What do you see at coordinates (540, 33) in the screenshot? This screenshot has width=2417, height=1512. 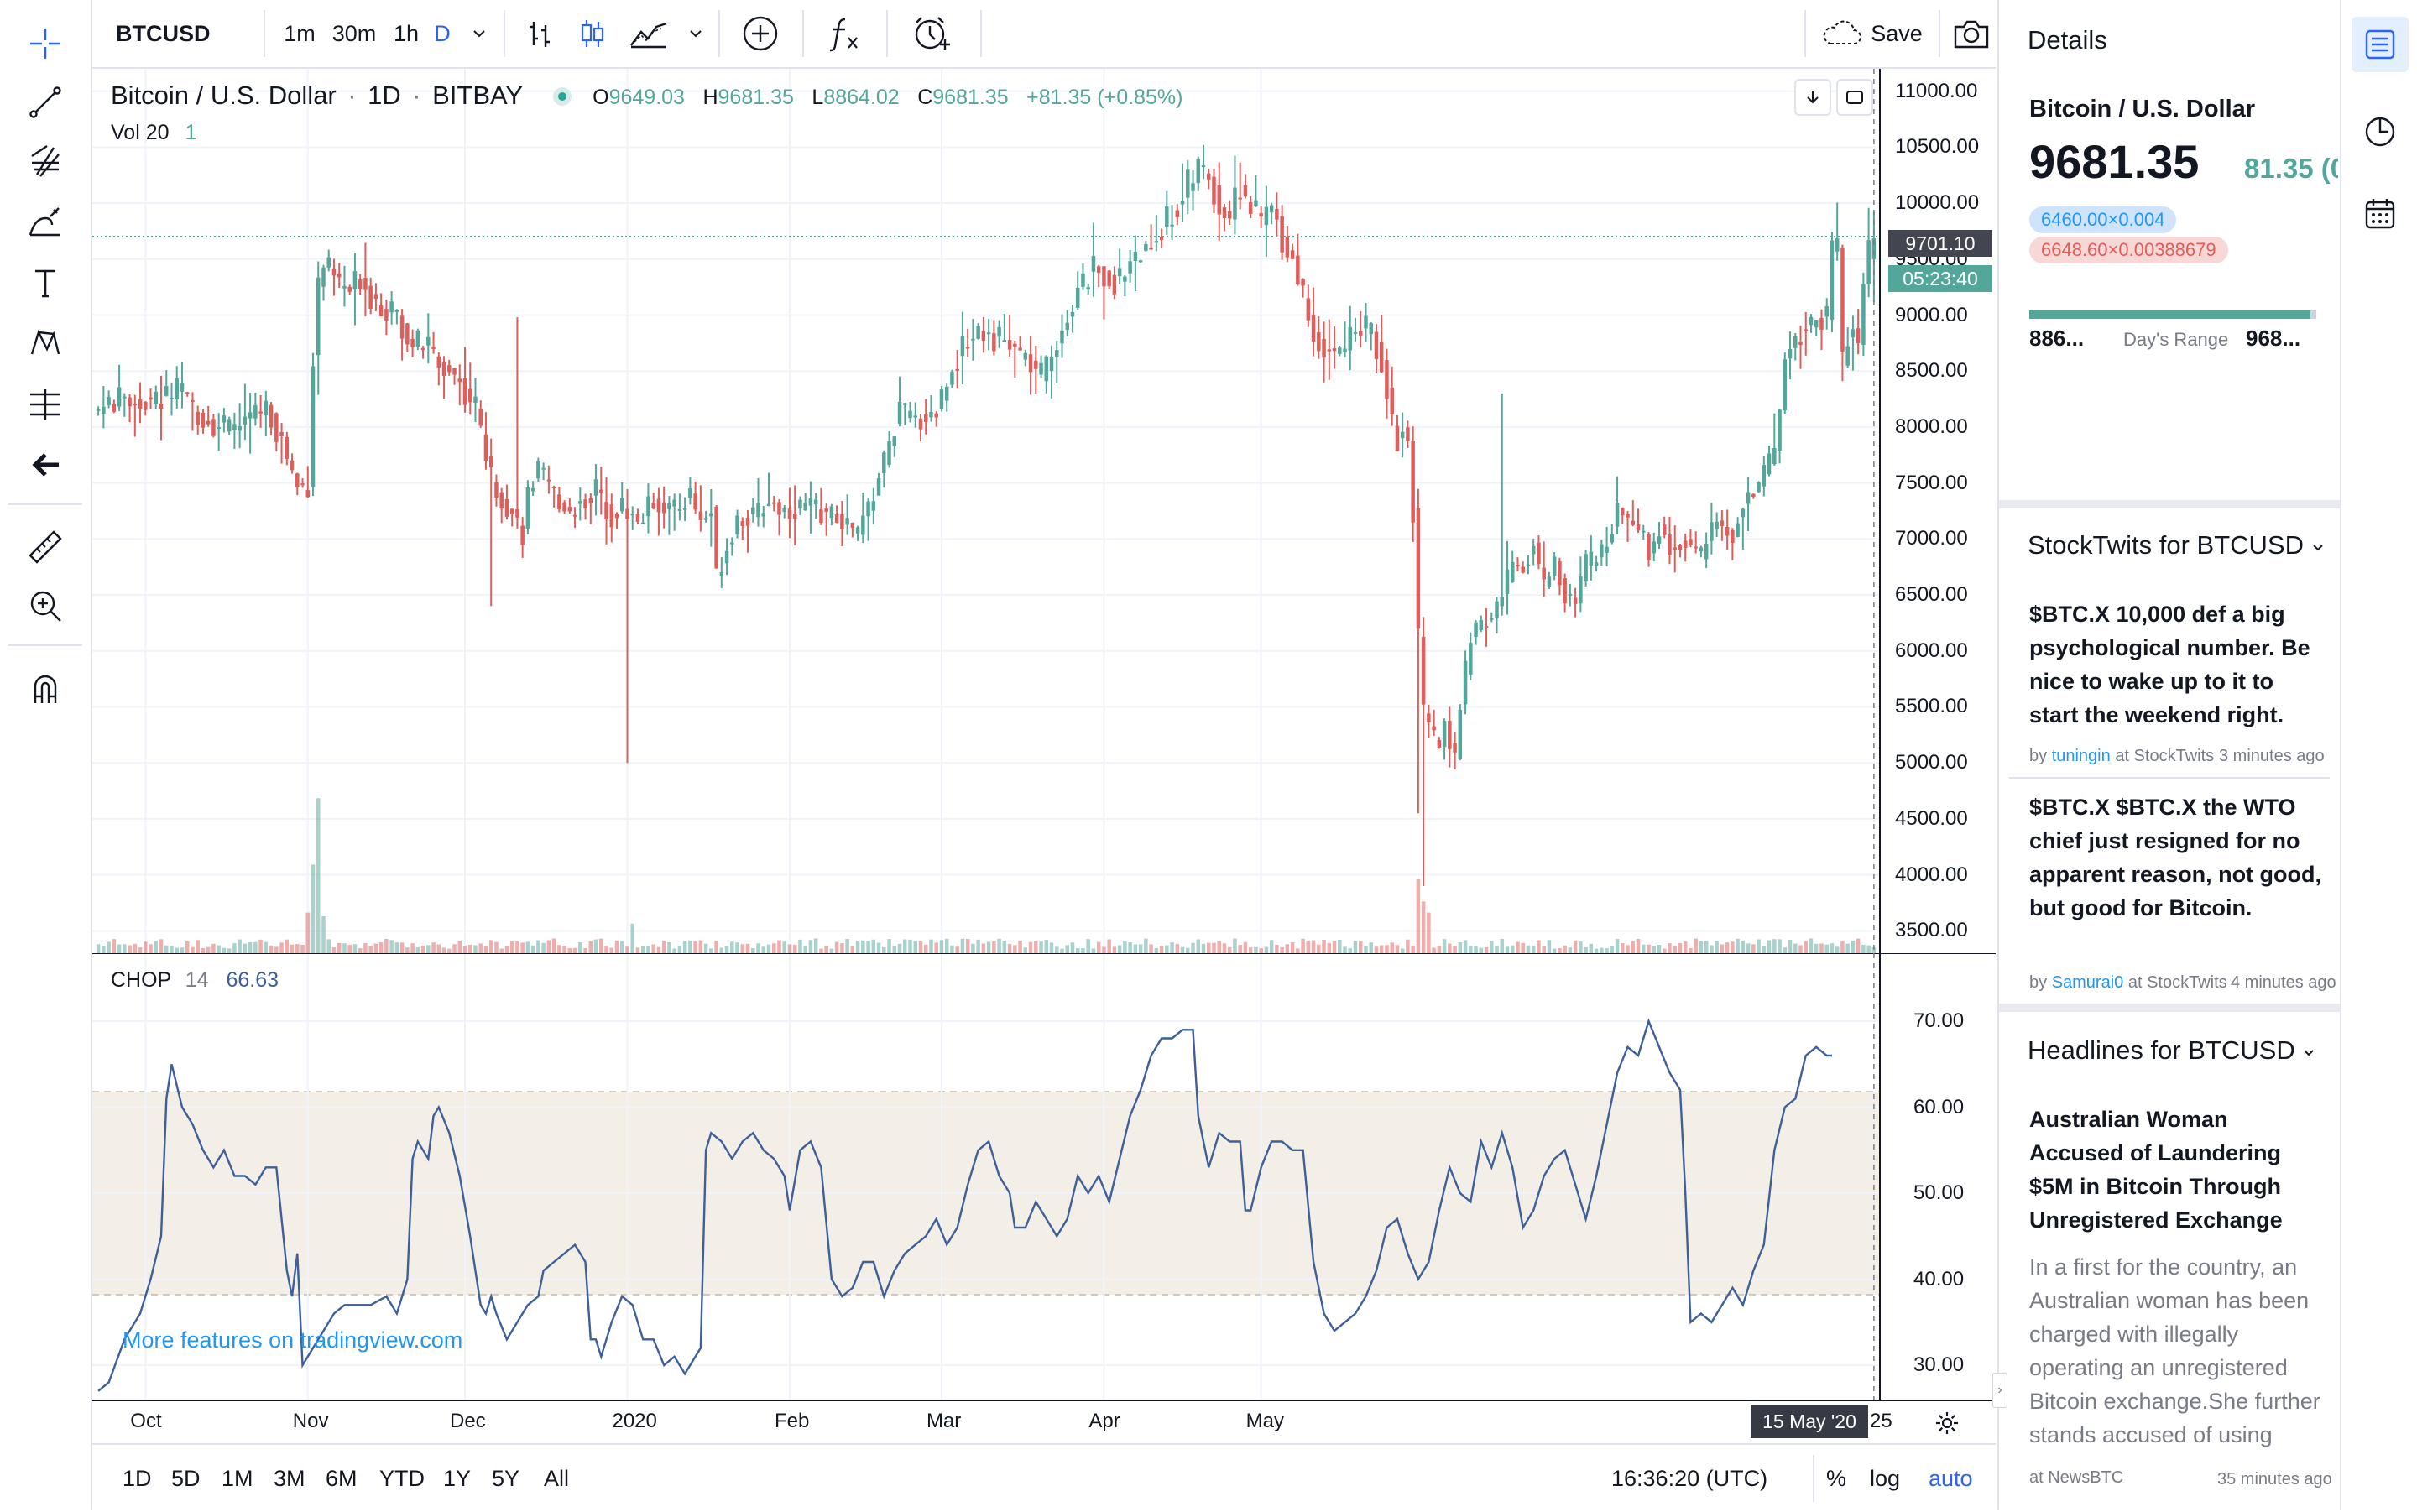 I see `bars-style-icon` at bounding box center [540, 33].